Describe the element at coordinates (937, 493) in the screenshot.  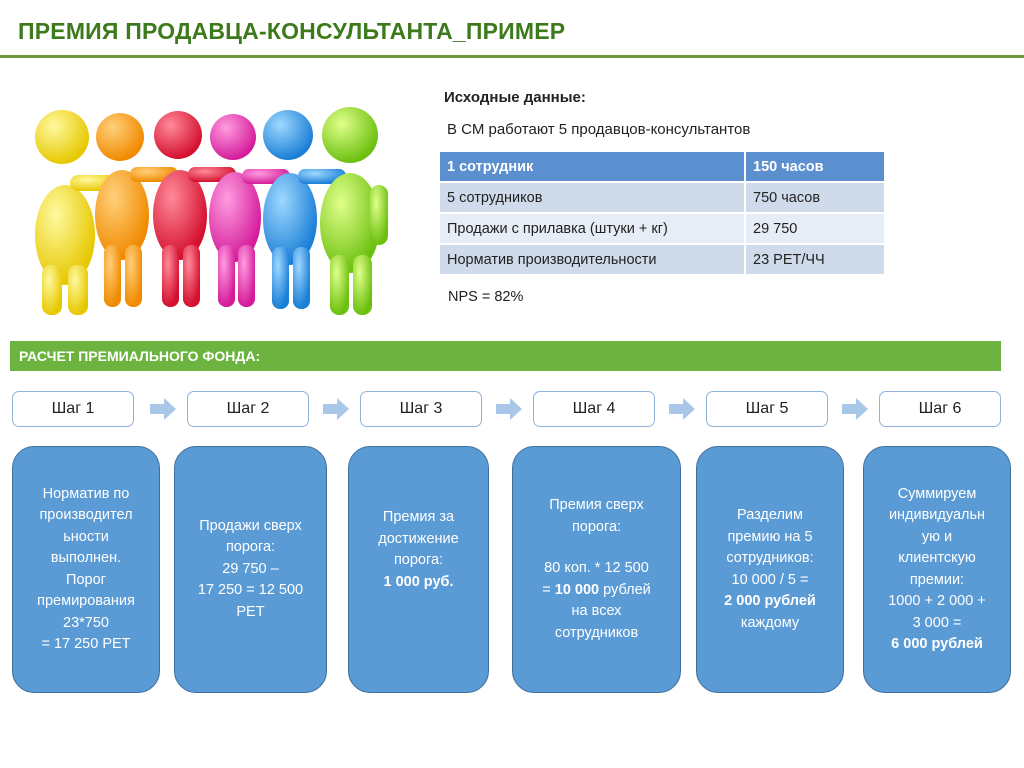
I see `card-line: Суммируем` at that location.